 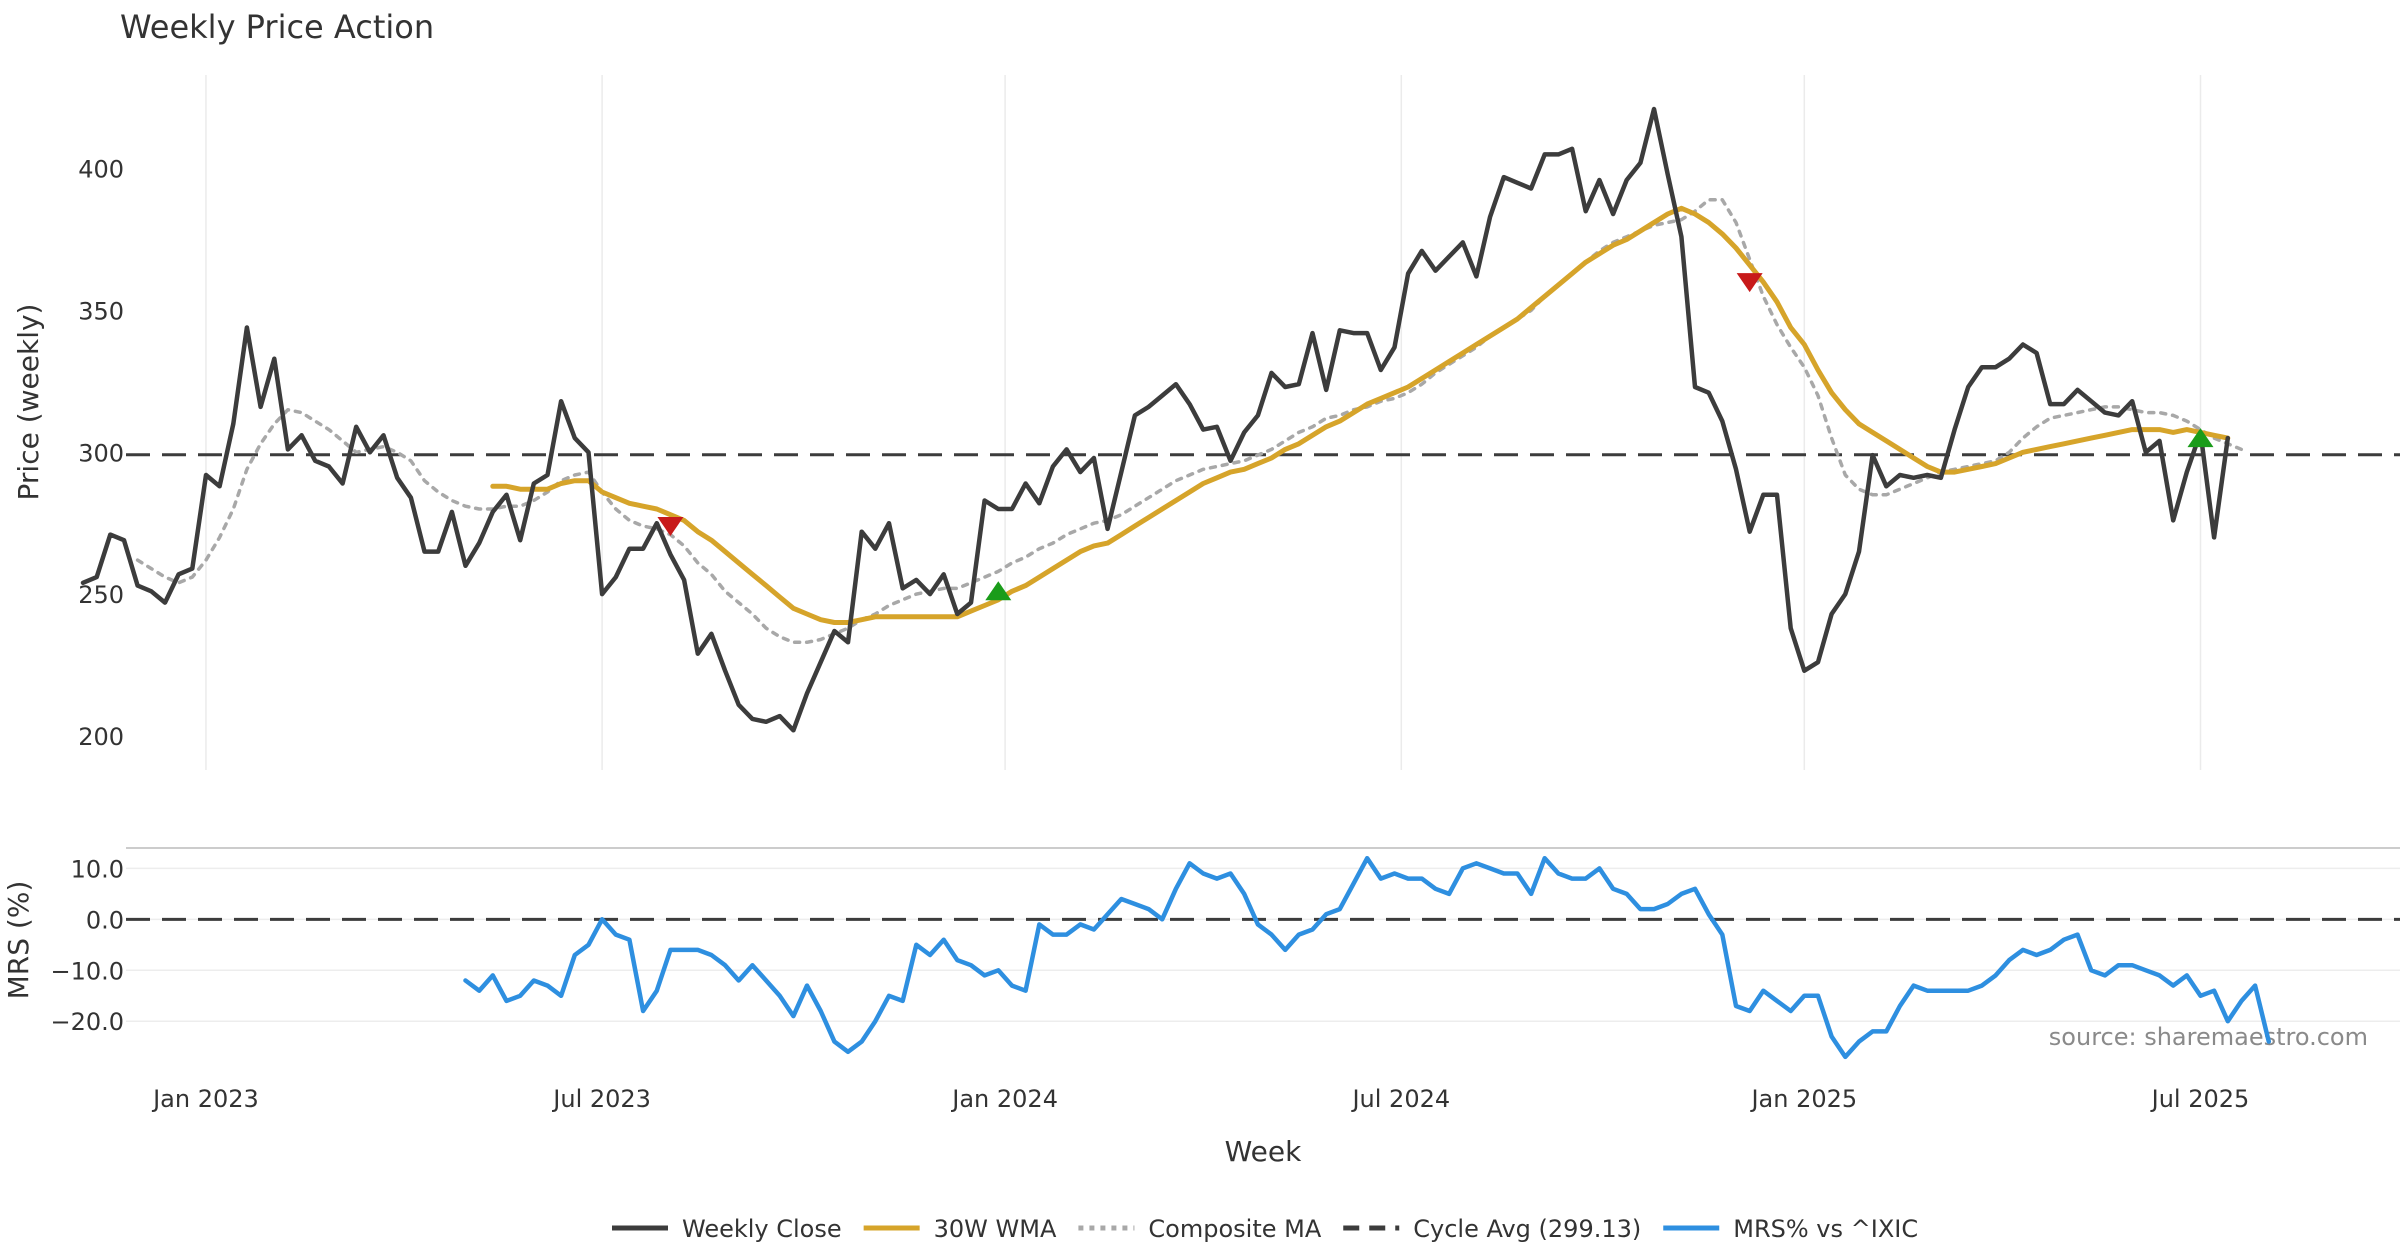 What do you see at coordinates (1803, 1099) in the screenshot?
I see `x-tick-label: Jan 2025` at bounding box center [1803, 1099].